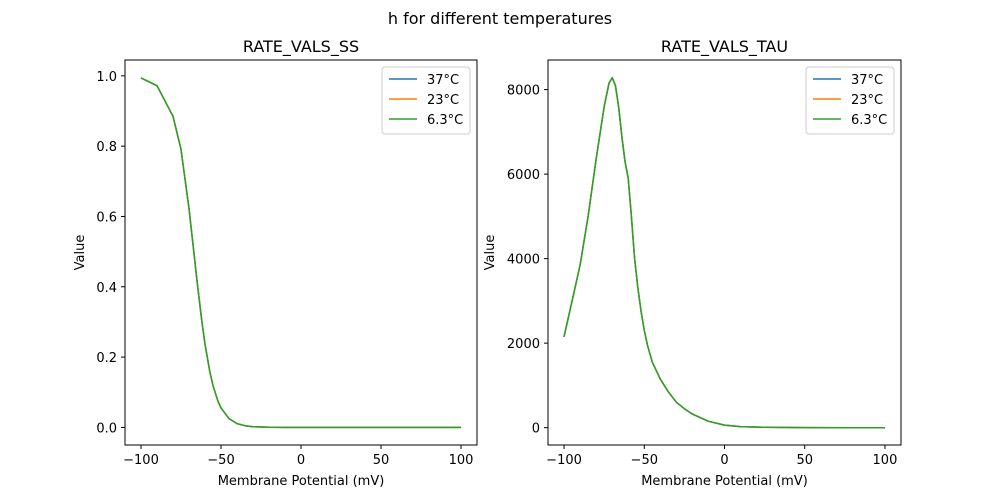 The image size is (1000, 500). Describe the element at coordinates (106, 288) in the screenshot. I see `y-tick-label: 0.4` at that location.